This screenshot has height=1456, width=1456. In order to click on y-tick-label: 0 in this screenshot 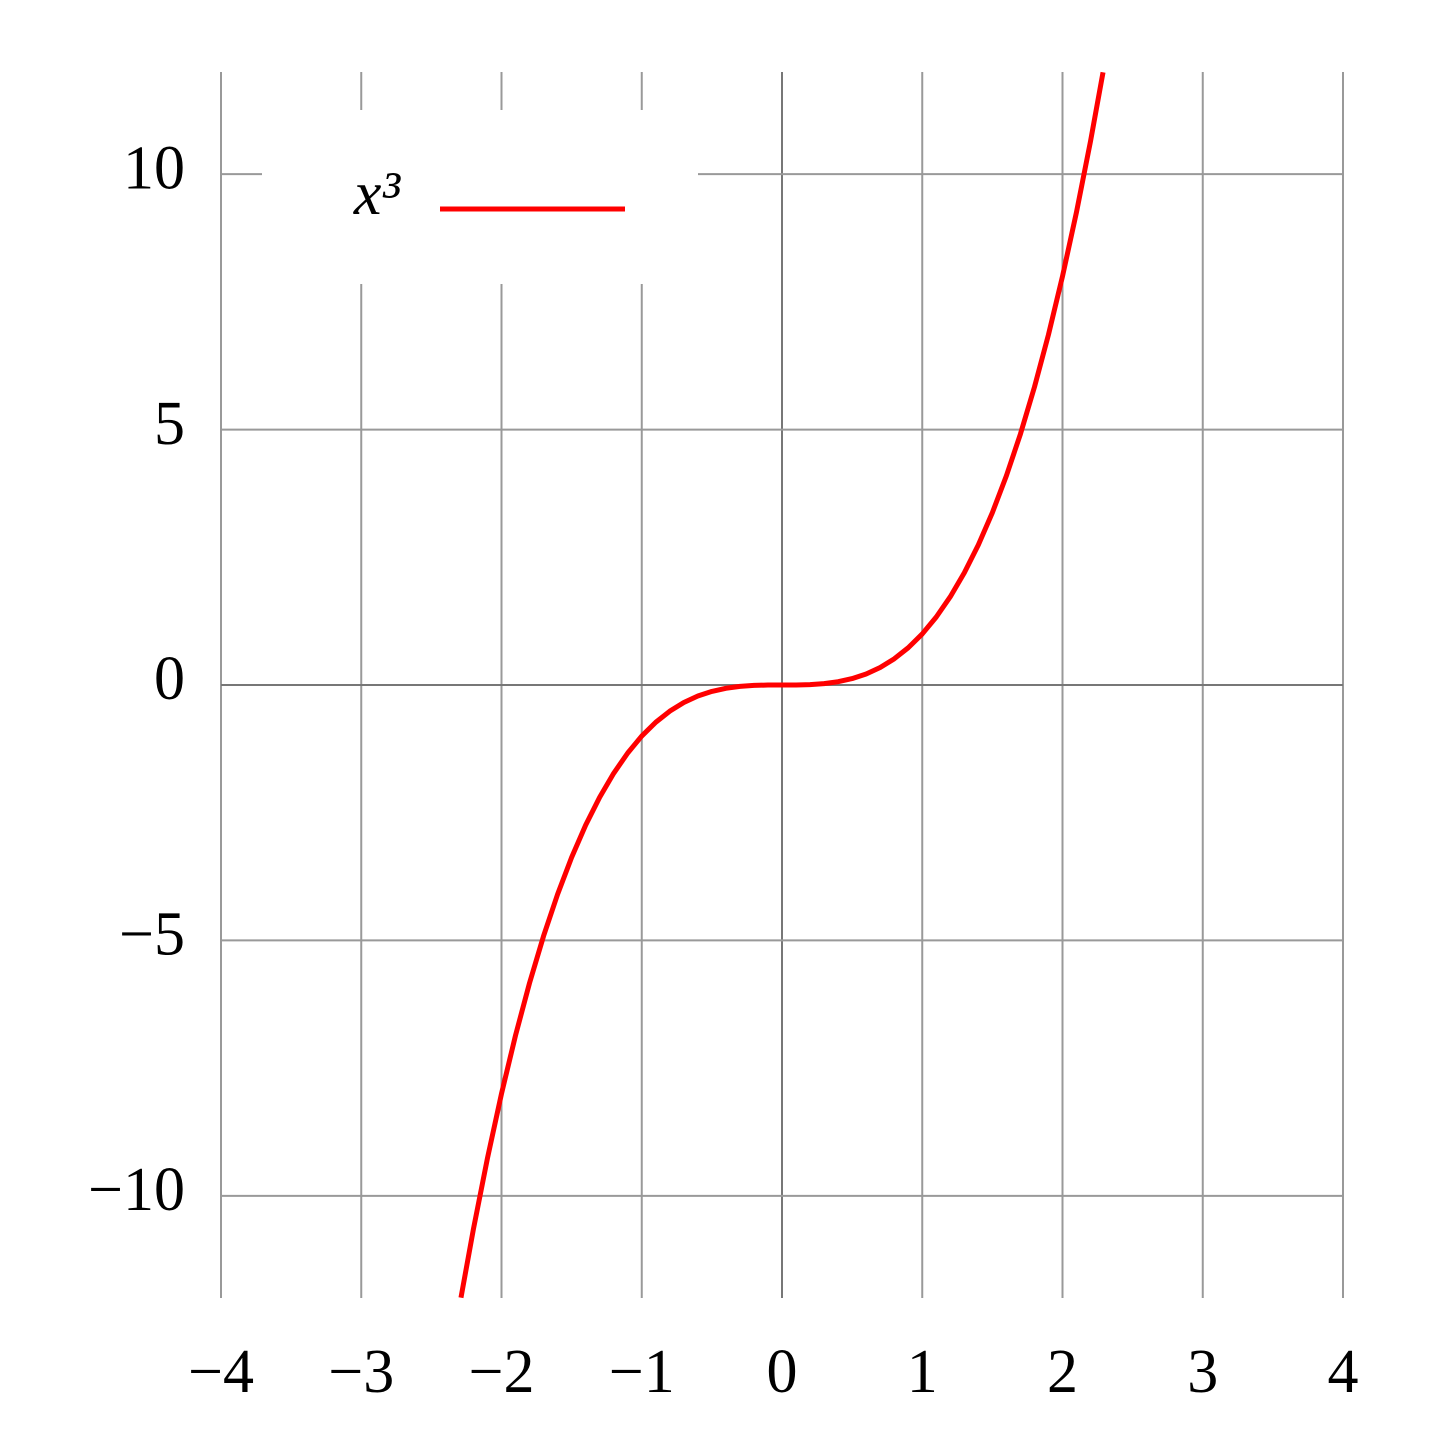, I will do `click(169, 679)`.